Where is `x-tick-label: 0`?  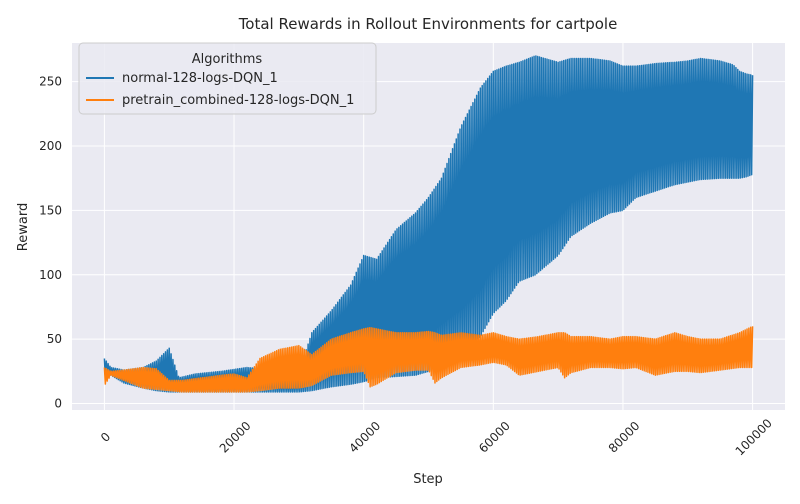
x-tick-label: 0 is located at coordinates (105, 437).